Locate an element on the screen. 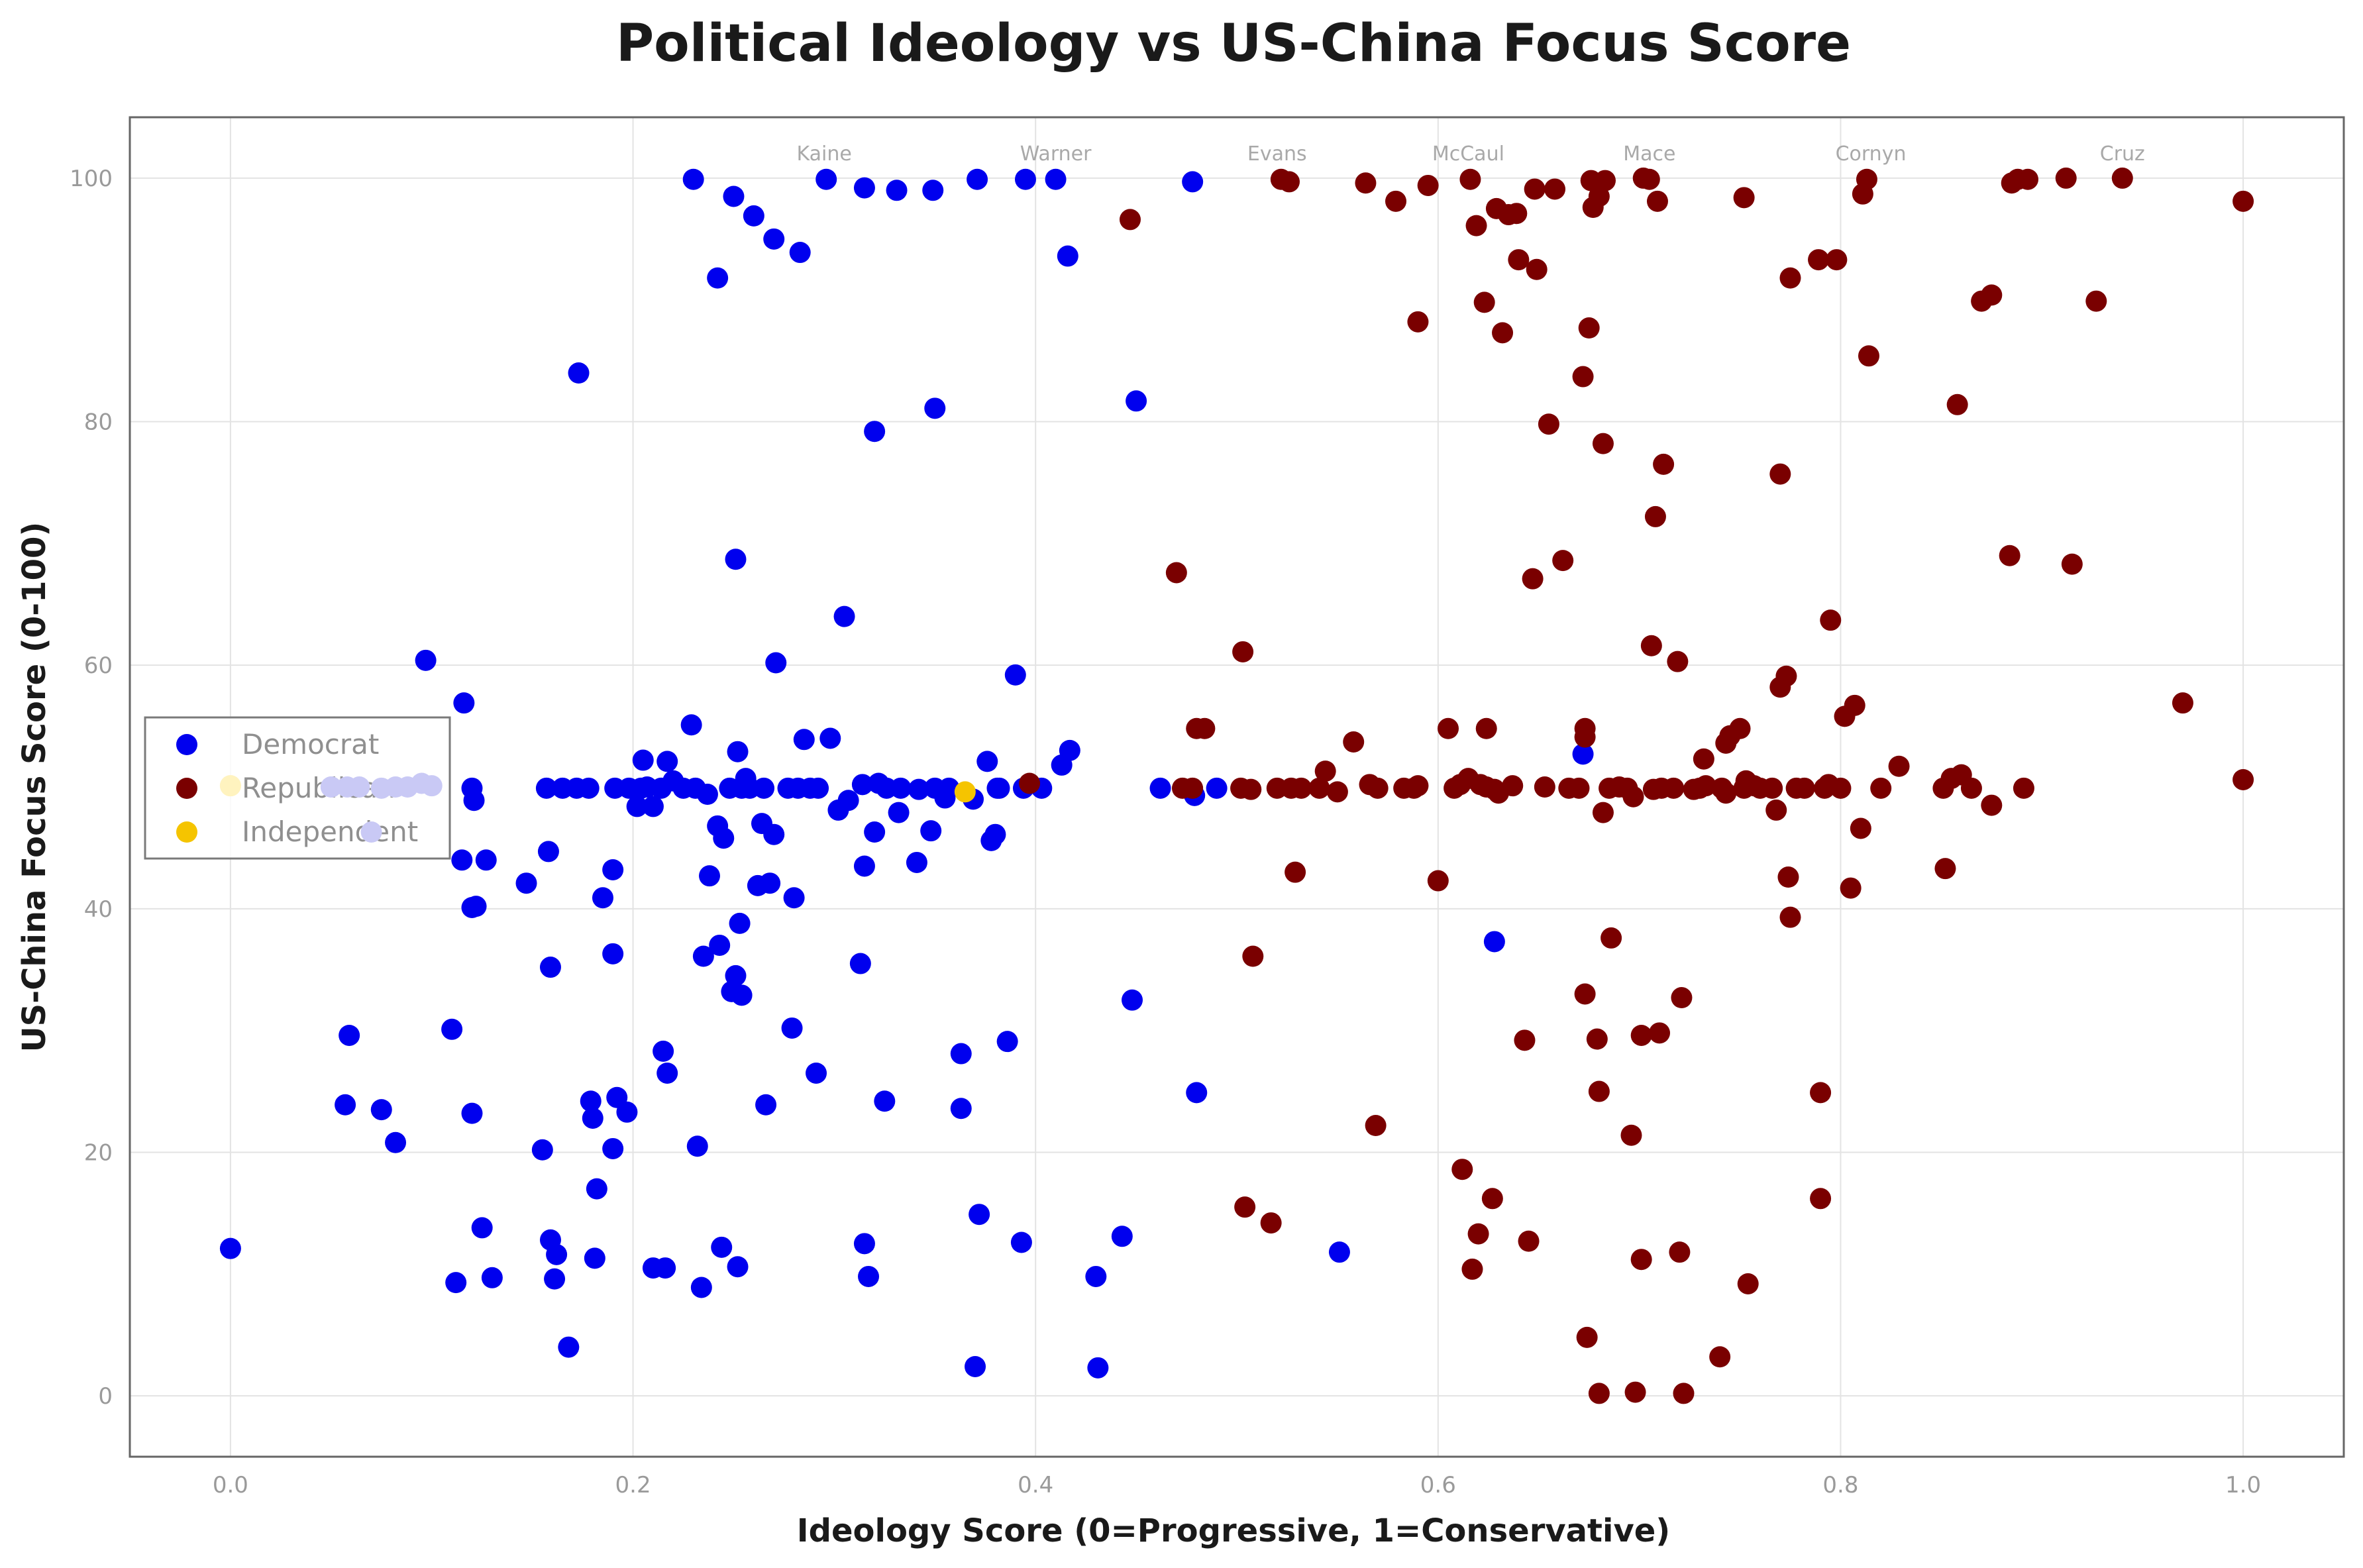 The height and width of the screenshot is (1568, 2363). y-tick-label: 60 is located at coordinates (99, 666).